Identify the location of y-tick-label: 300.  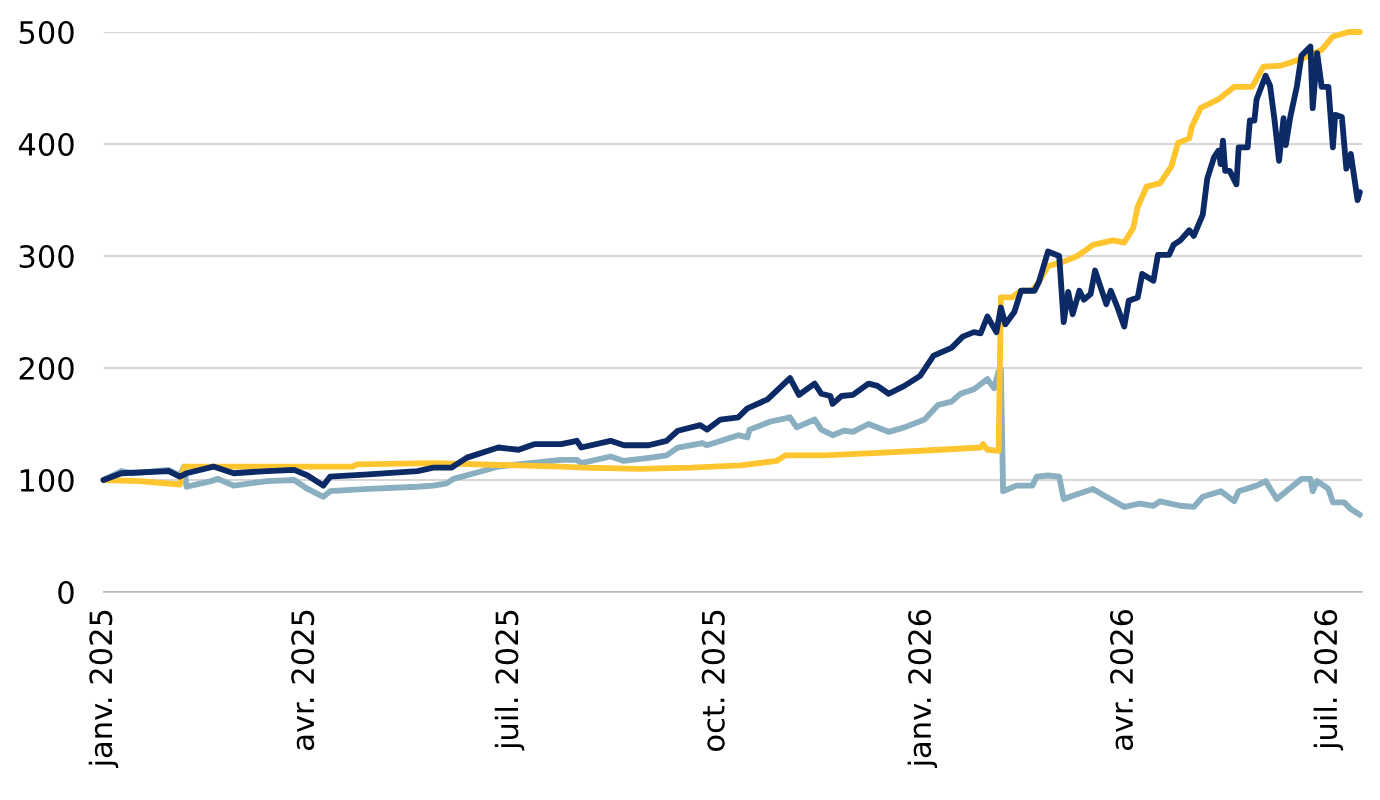
(46, 256).